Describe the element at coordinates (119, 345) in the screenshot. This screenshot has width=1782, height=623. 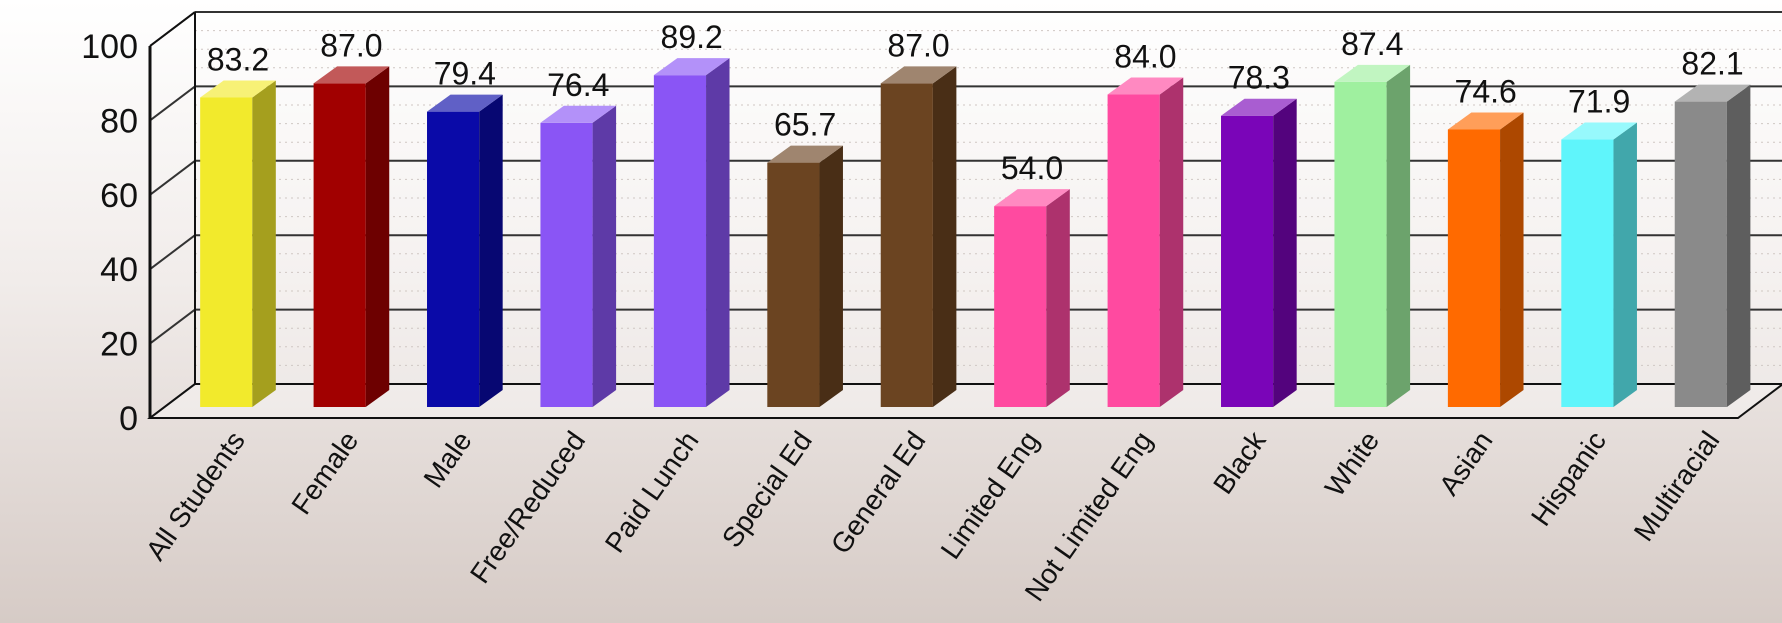
I see `y-tick-label: 20` at that location.